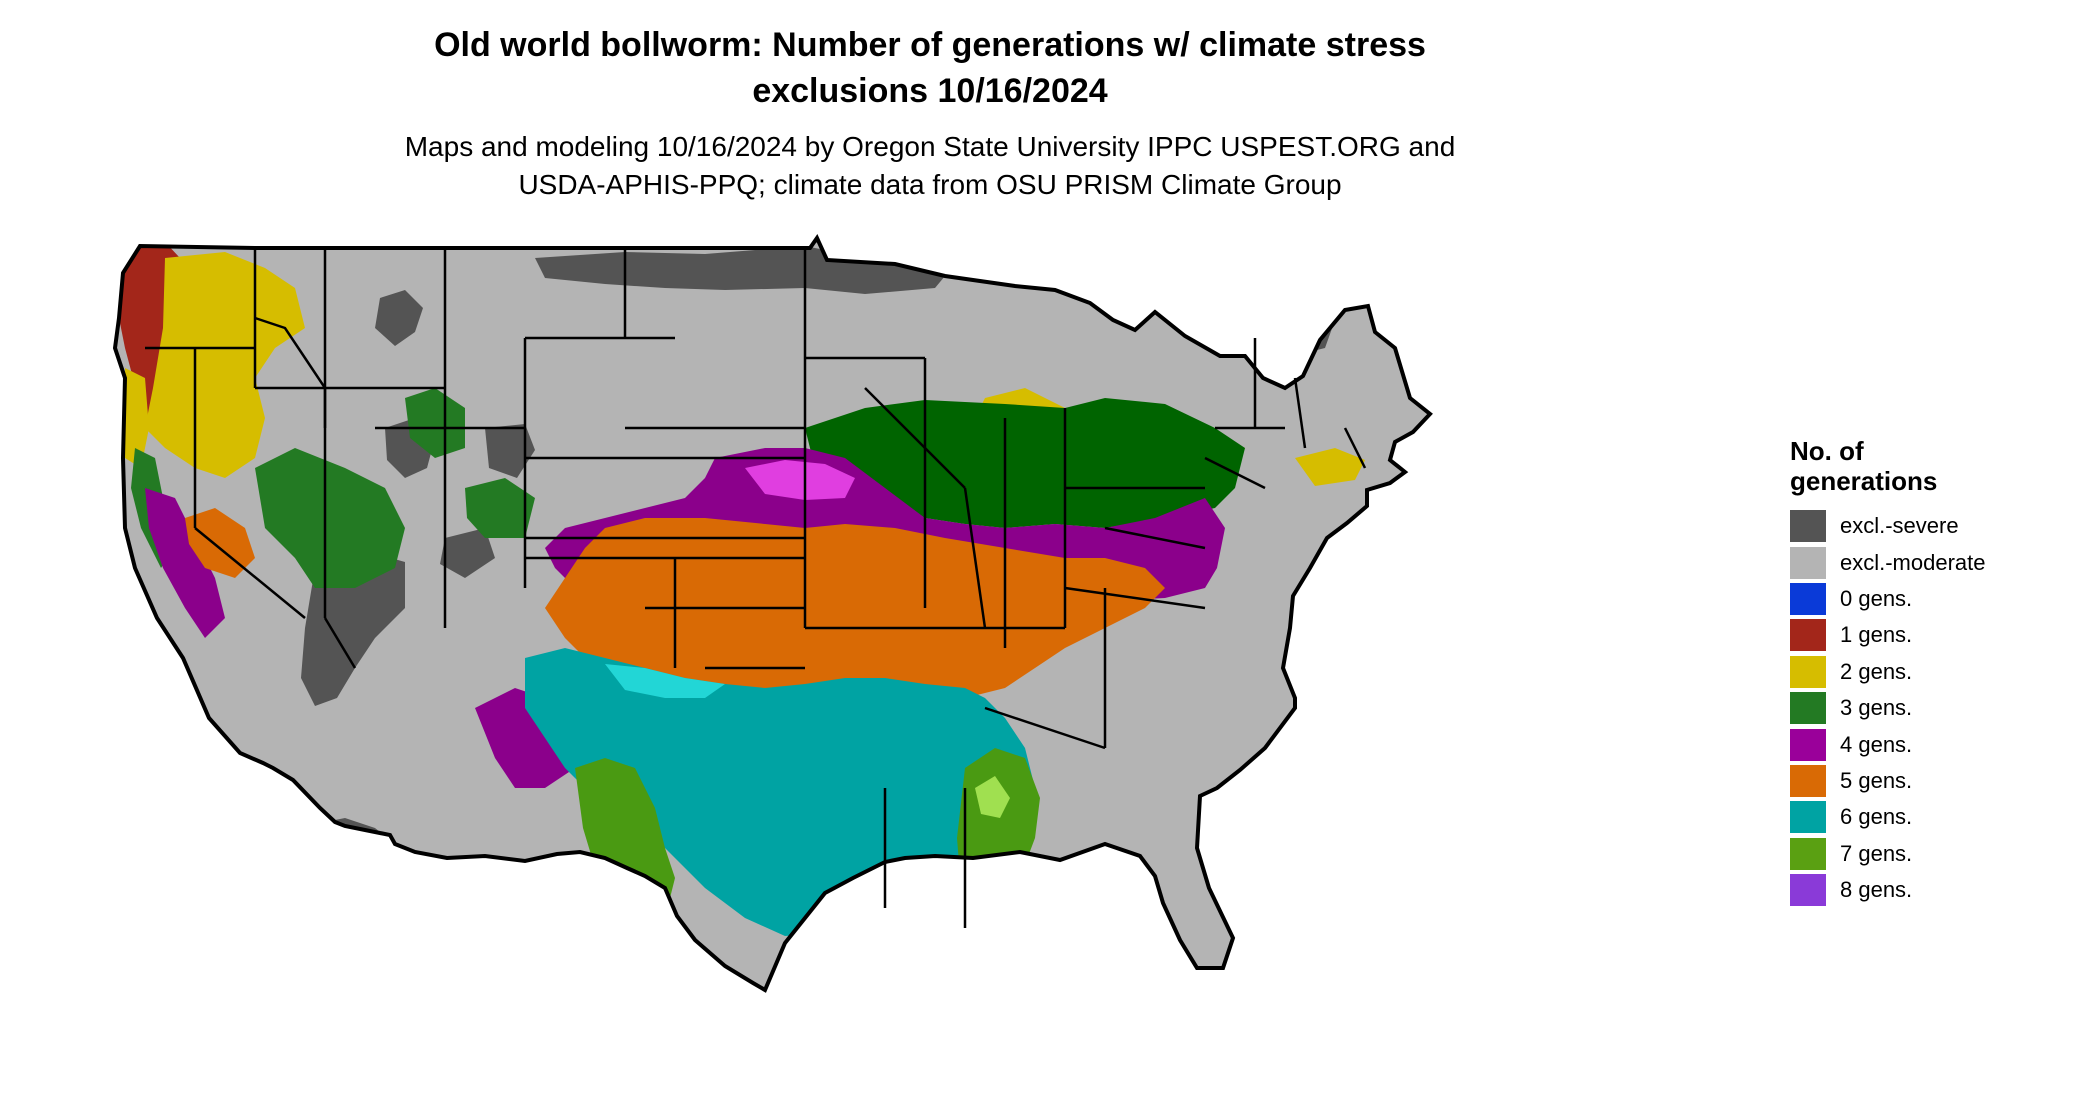  I want to click on legend-item: 1 gens., so click(1935, 635).